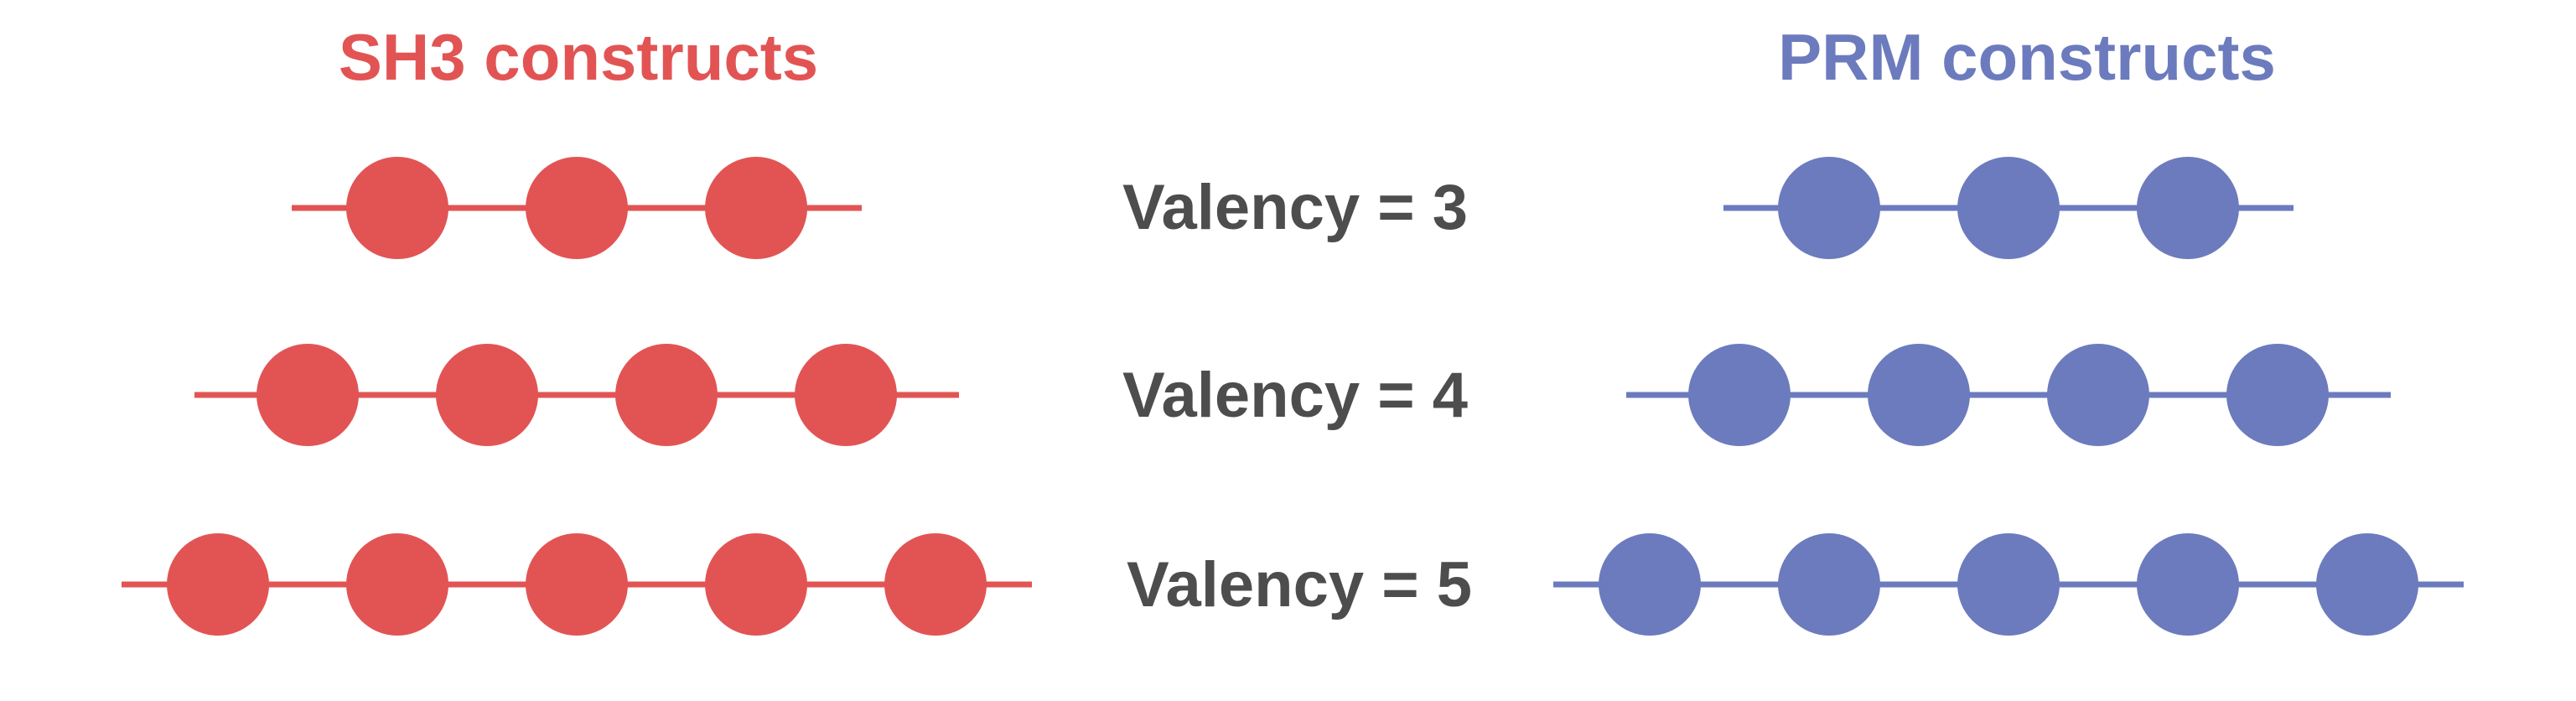 This screenshot has width=2576, height=701. What do you see at coordinates (1295, 207) in the screenshot?
I see `valency-label-3: Valency = 3` at bounding box center [1295, 207].